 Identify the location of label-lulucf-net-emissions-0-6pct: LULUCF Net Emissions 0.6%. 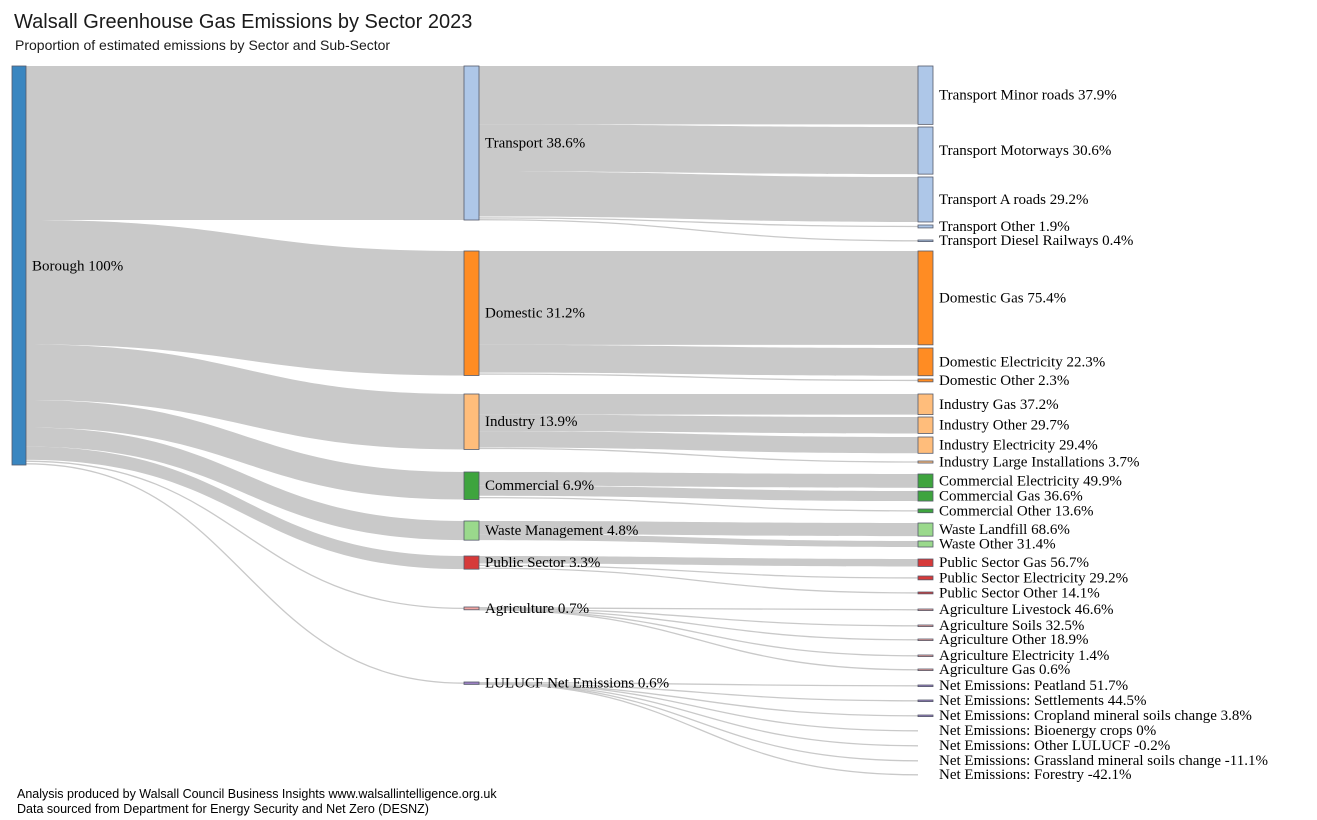
(577, 684).